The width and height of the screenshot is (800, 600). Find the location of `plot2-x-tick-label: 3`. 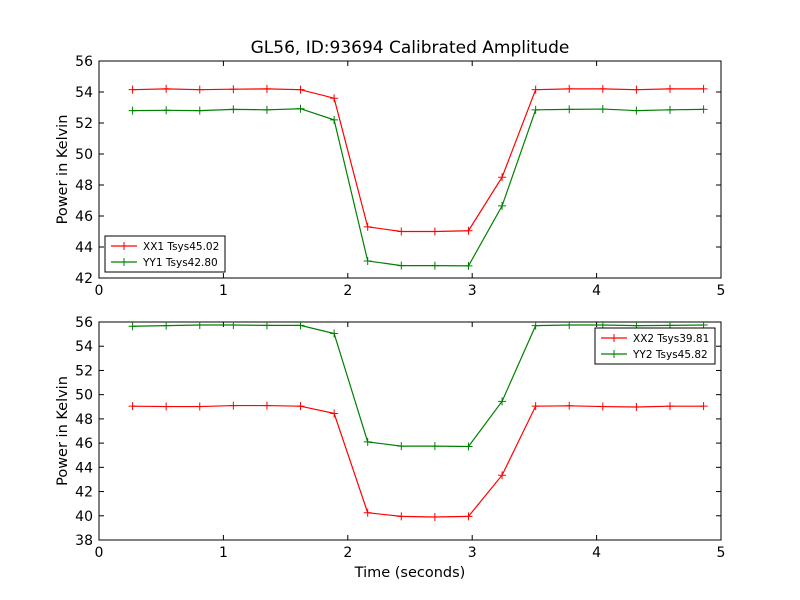

plot2-x-tick-label: 3 is located at coordinates (472, 553).